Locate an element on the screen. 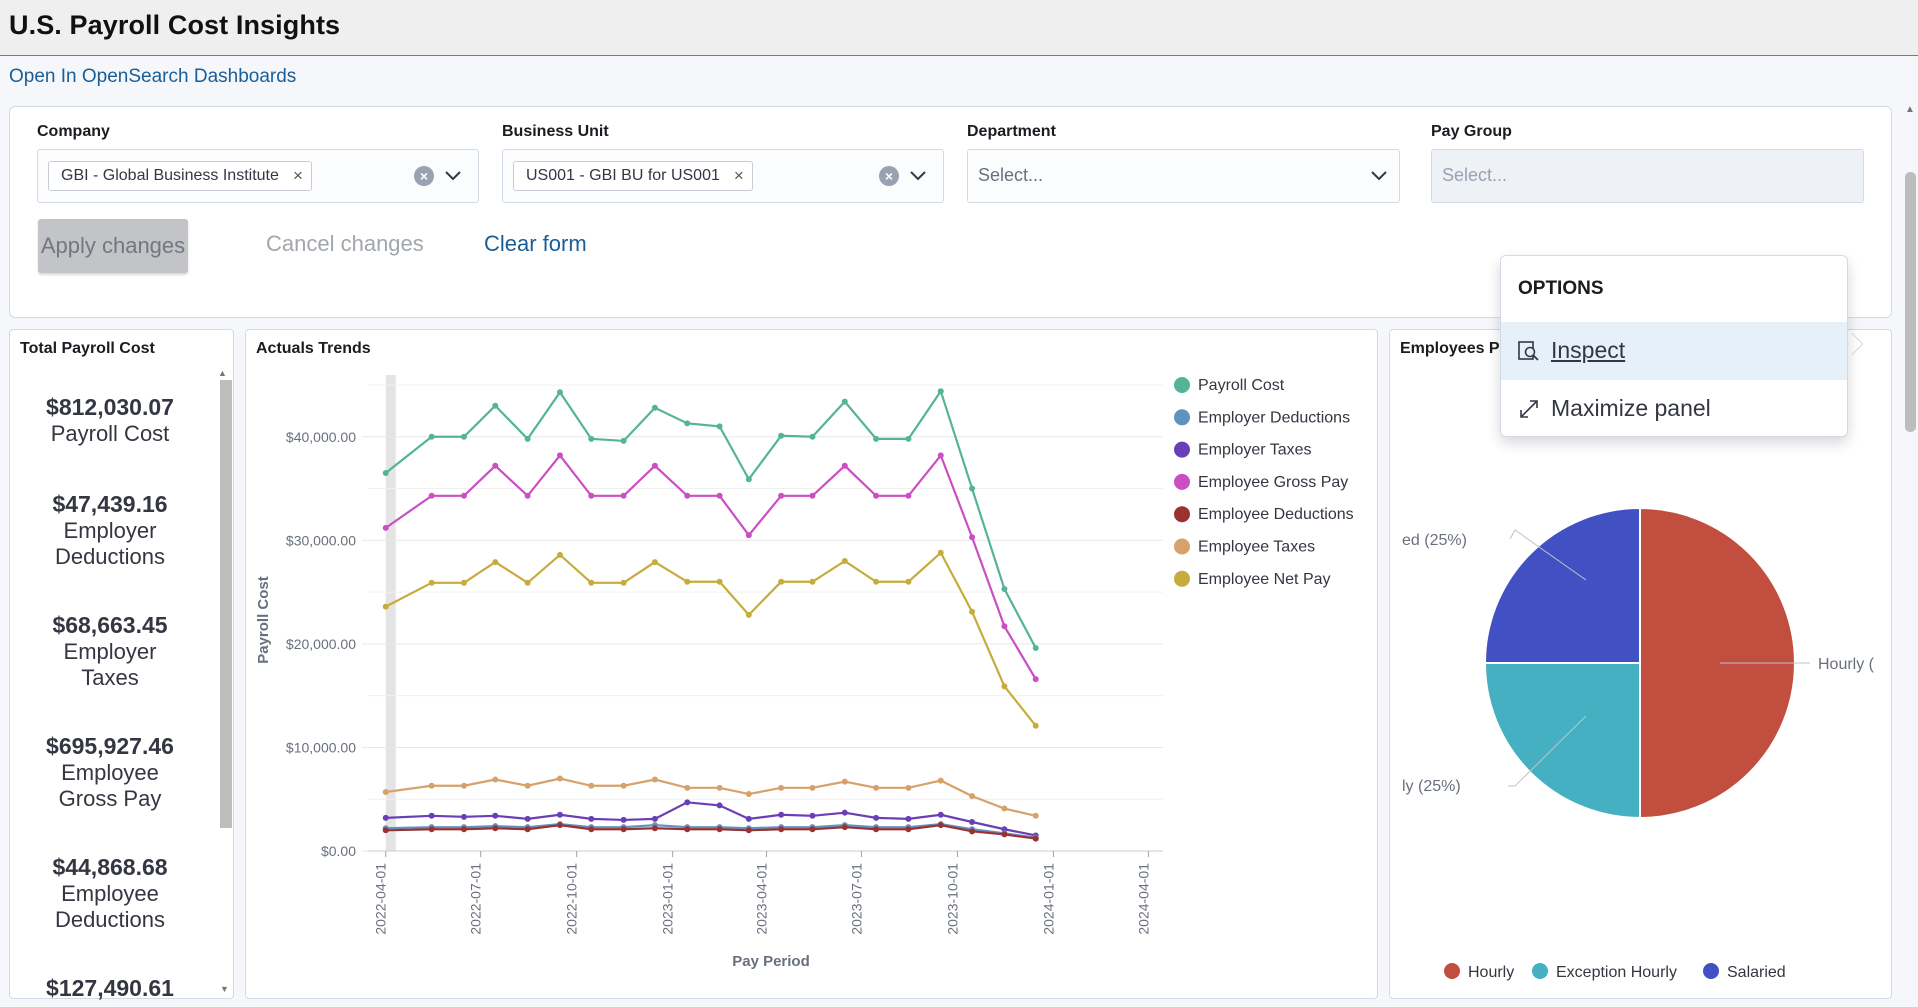 The image size is (1918, 1007). page-scrollbar-thumb is located at coordinates (1910, 302).